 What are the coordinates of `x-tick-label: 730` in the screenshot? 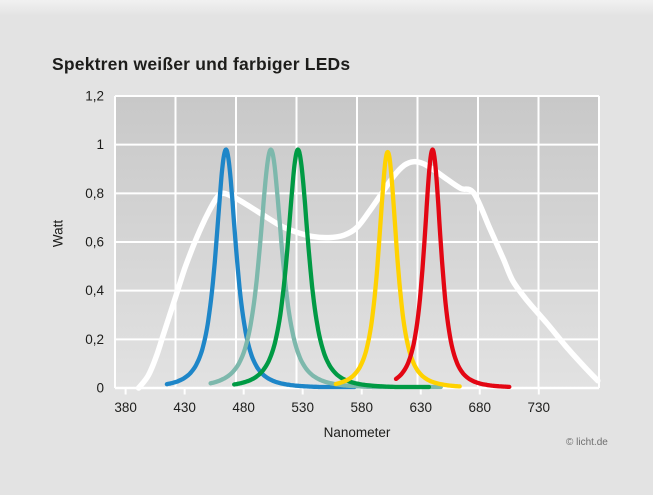 It's located at (539, 407).